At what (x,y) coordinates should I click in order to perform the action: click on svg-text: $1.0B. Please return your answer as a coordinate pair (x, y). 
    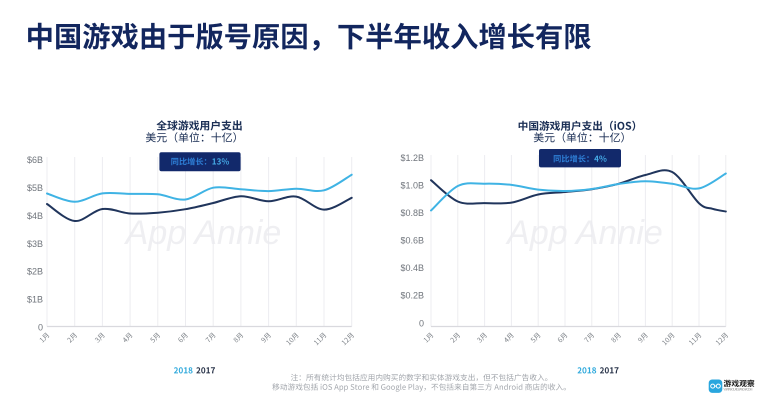
    Looking at the image, I should click on (412, 186).